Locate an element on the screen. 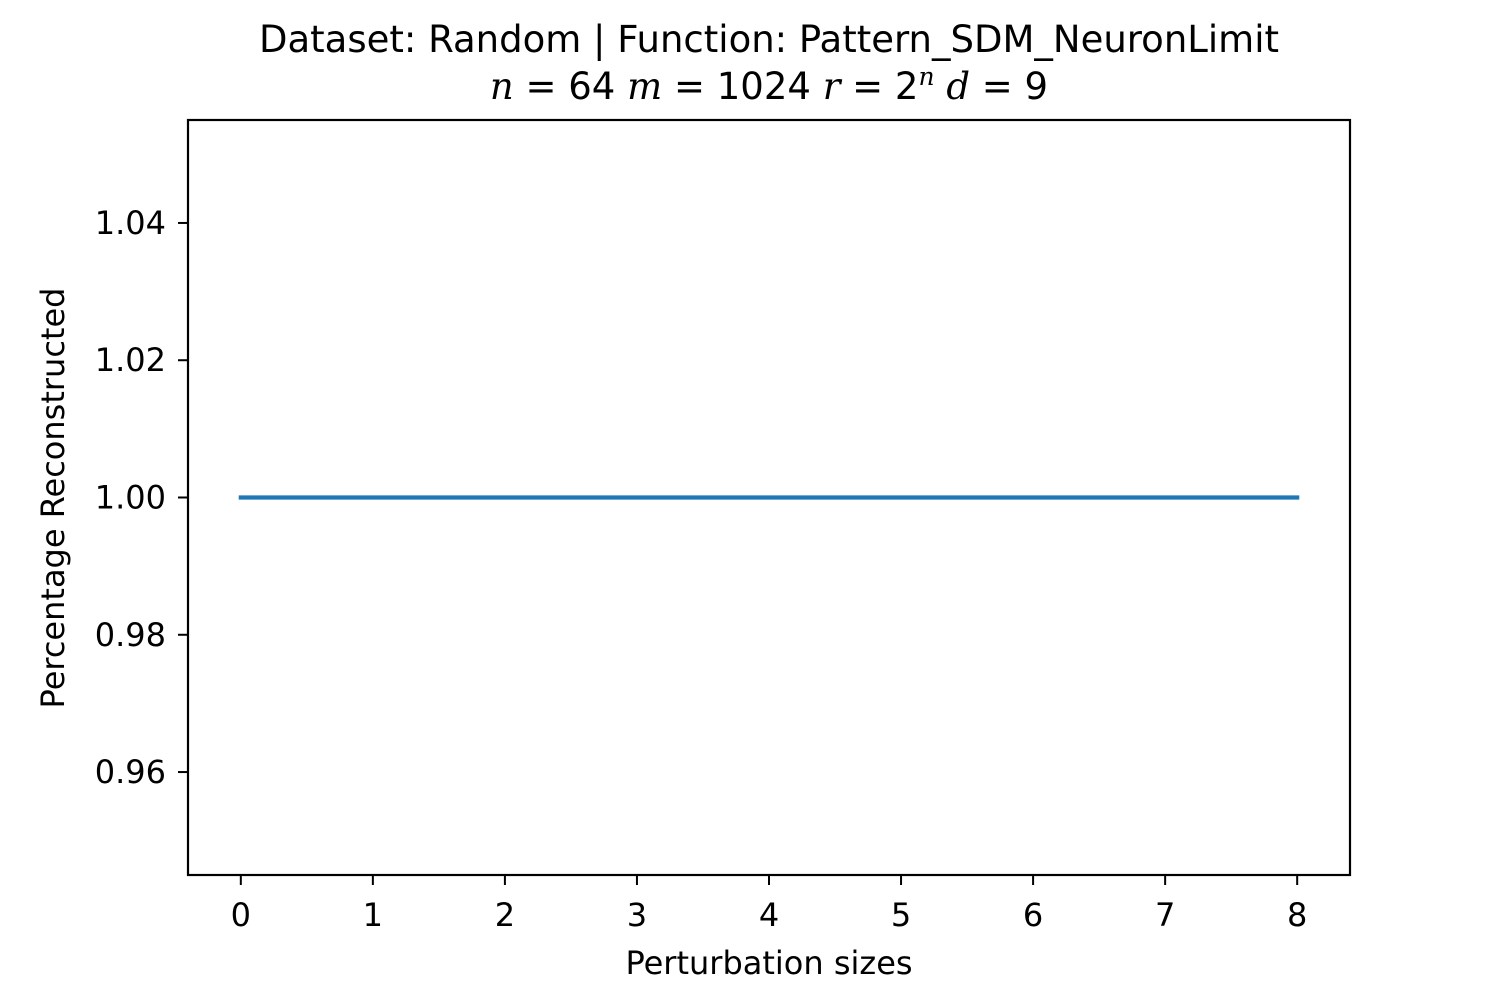 Image resolution: width=1500 pixels, height=1000 pixels. x-tick-label: 8 is located at coordinates (1297, 915).